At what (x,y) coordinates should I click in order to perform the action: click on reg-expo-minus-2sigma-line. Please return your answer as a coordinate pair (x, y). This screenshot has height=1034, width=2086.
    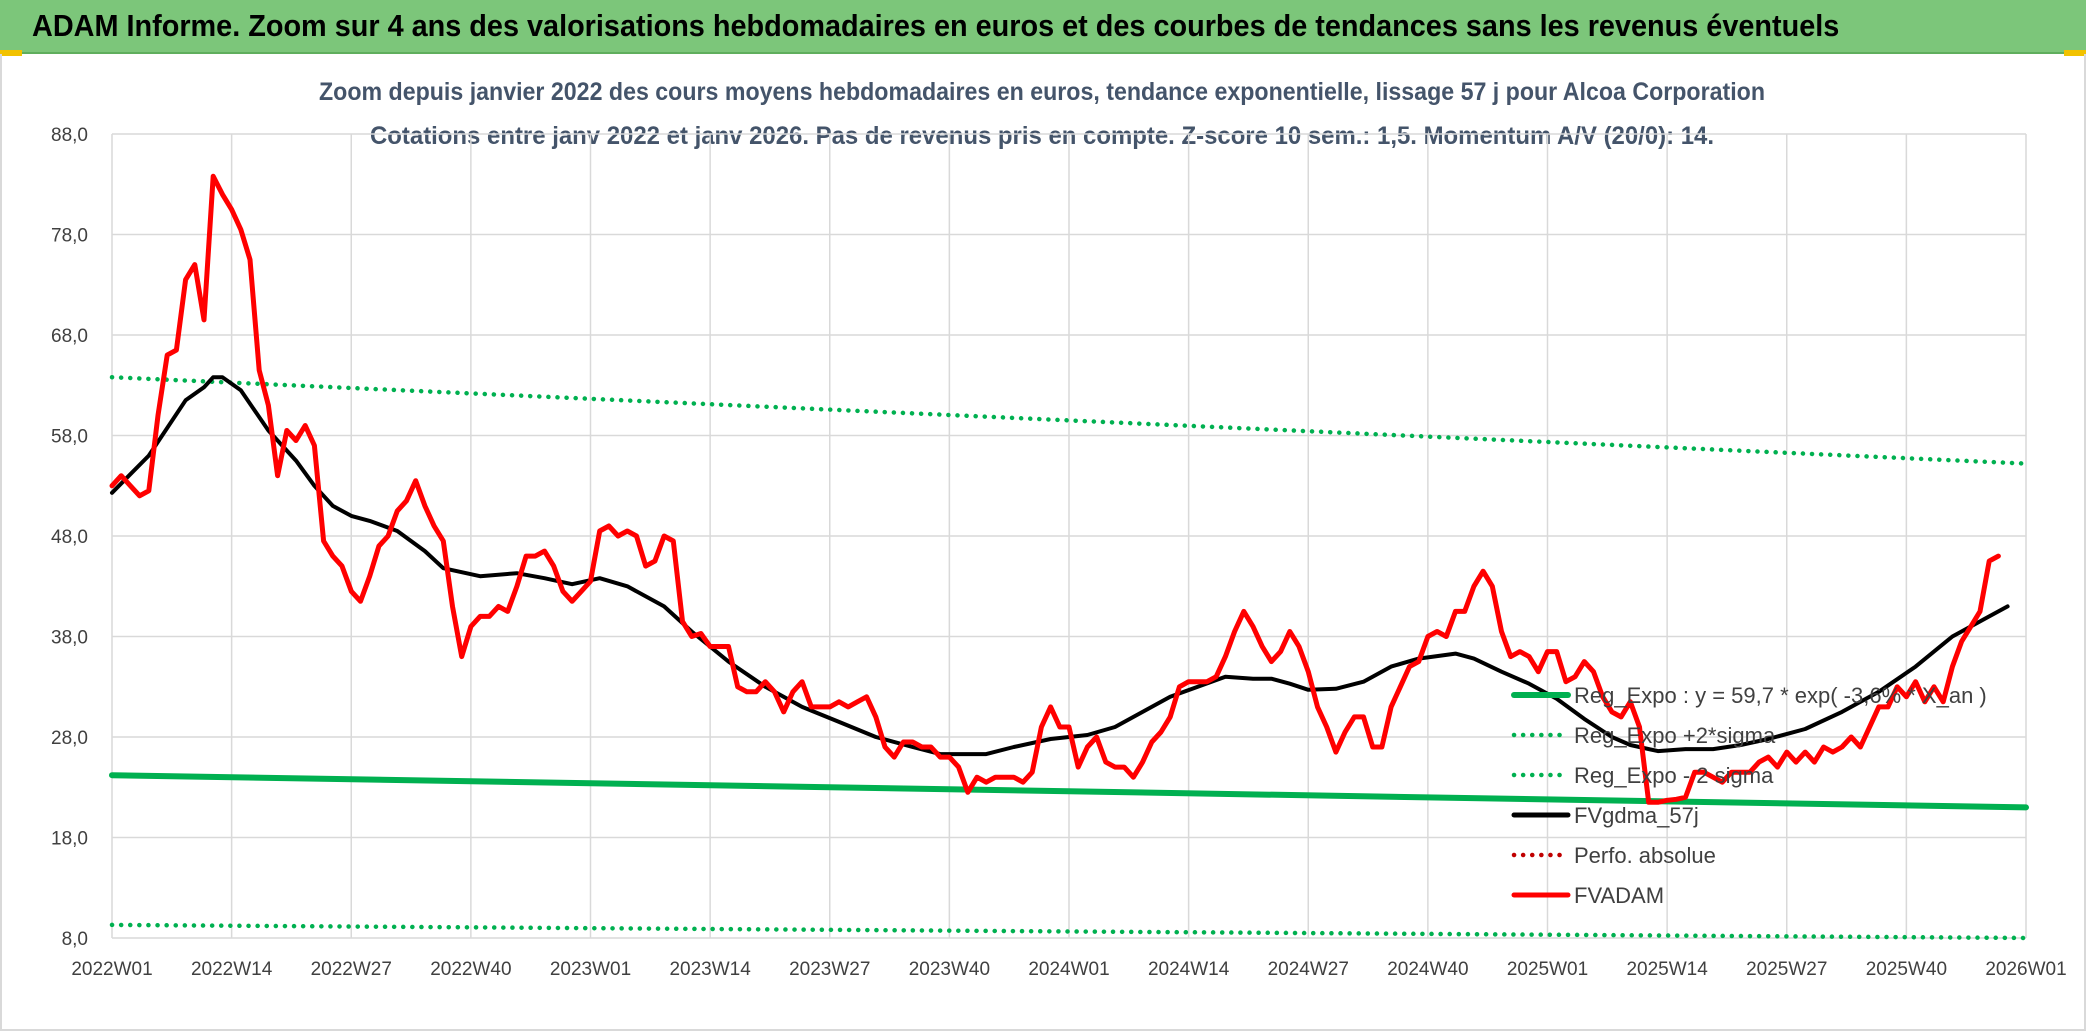
    Looking at the image, I should click on (1069, 931).